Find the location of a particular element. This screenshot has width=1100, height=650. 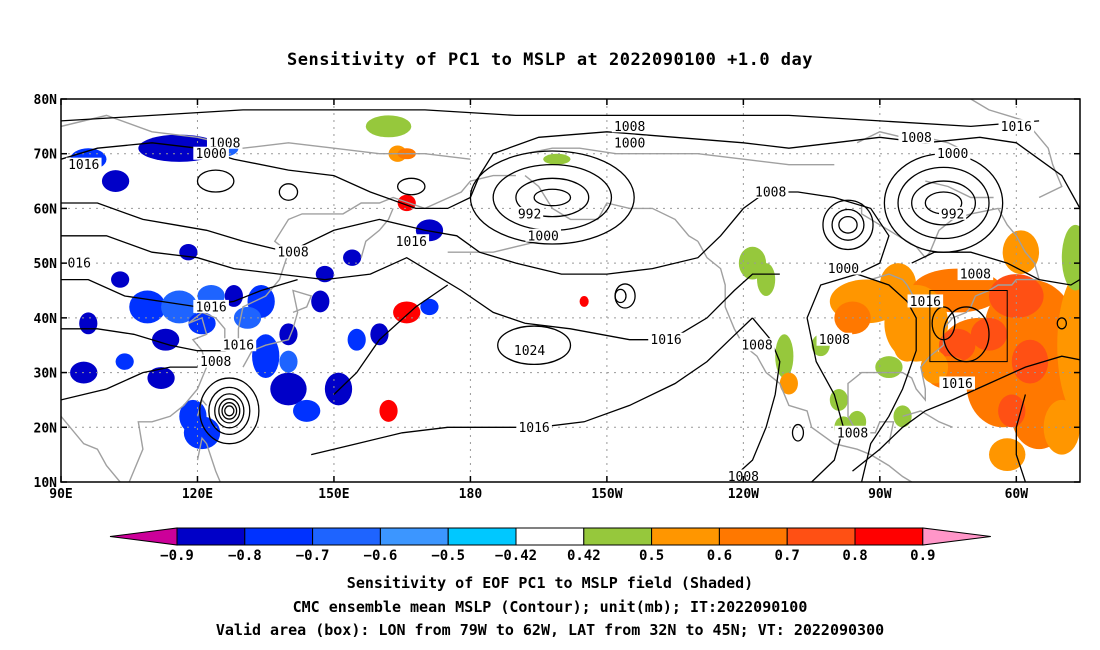

colorbar-label: −0.7 is located at coordinates (313, 556).